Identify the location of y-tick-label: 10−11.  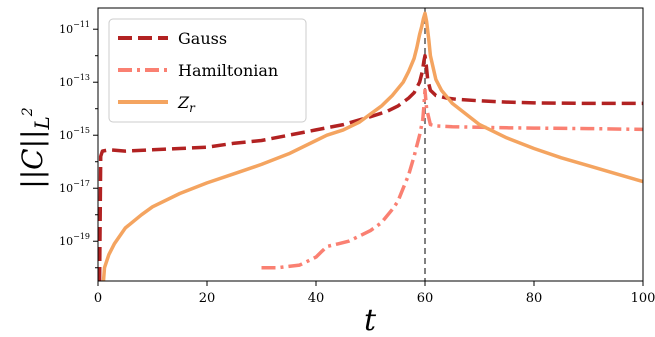
(74, 28).